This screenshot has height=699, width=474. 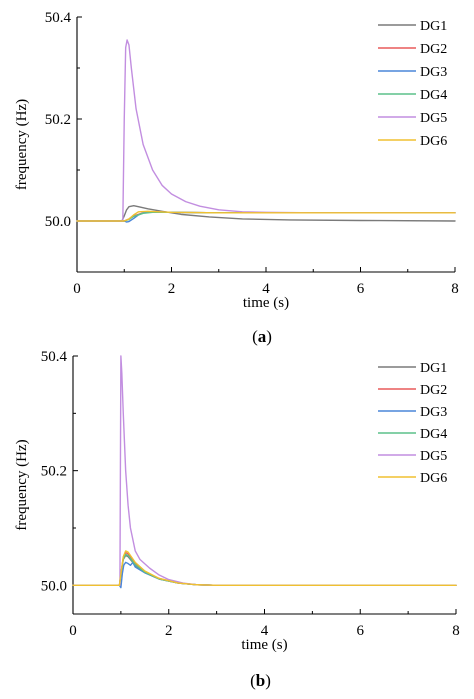 I want to click on panel-caption: (a), so click(x=262, y=336).